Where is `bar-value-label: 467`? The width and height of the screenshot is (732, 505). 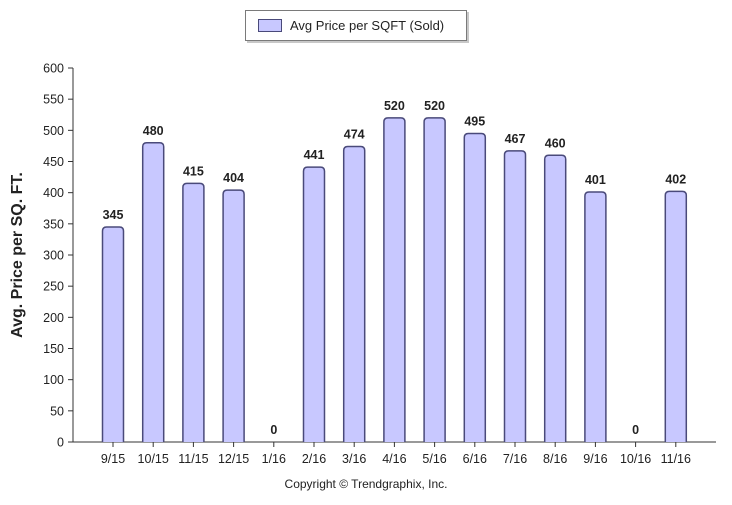
bar-value-label: 467 is located at coordinates (515, 139).